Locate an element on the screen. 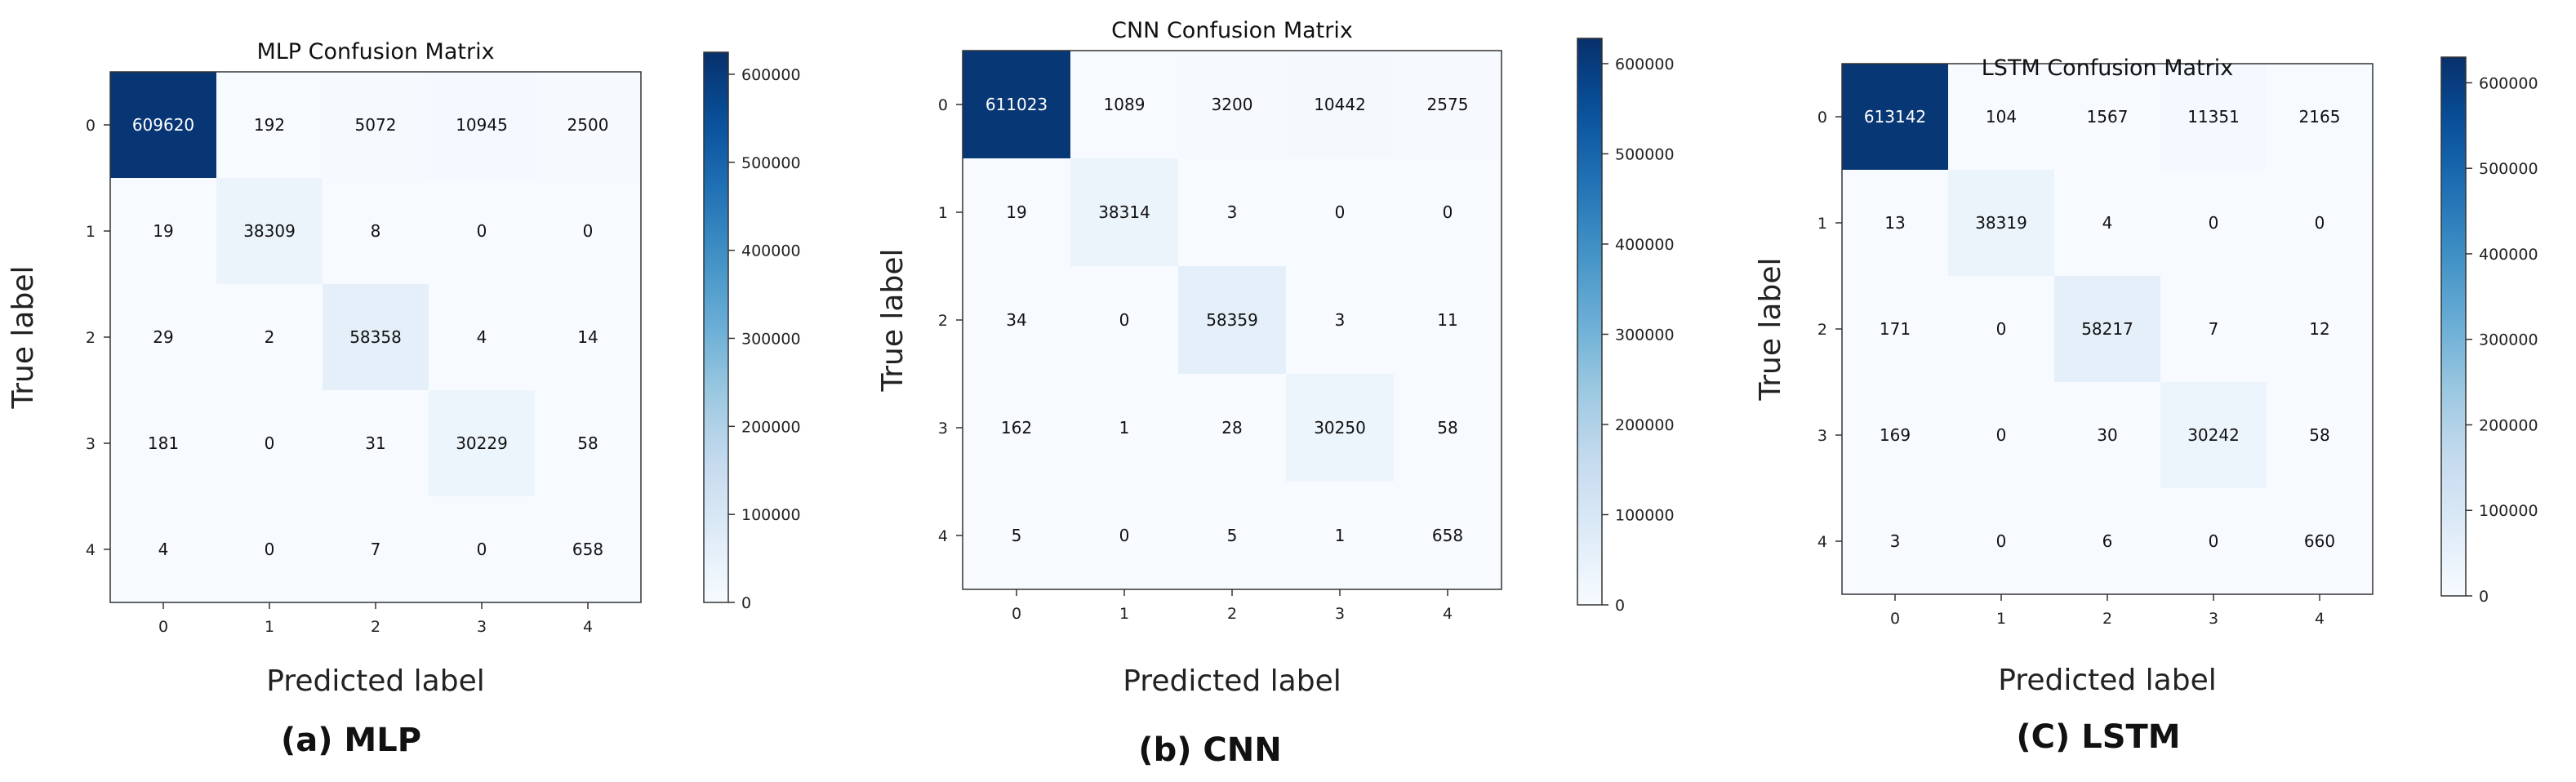  cell-value-r3-c0: 169 is located at coordinates (1895, 435).